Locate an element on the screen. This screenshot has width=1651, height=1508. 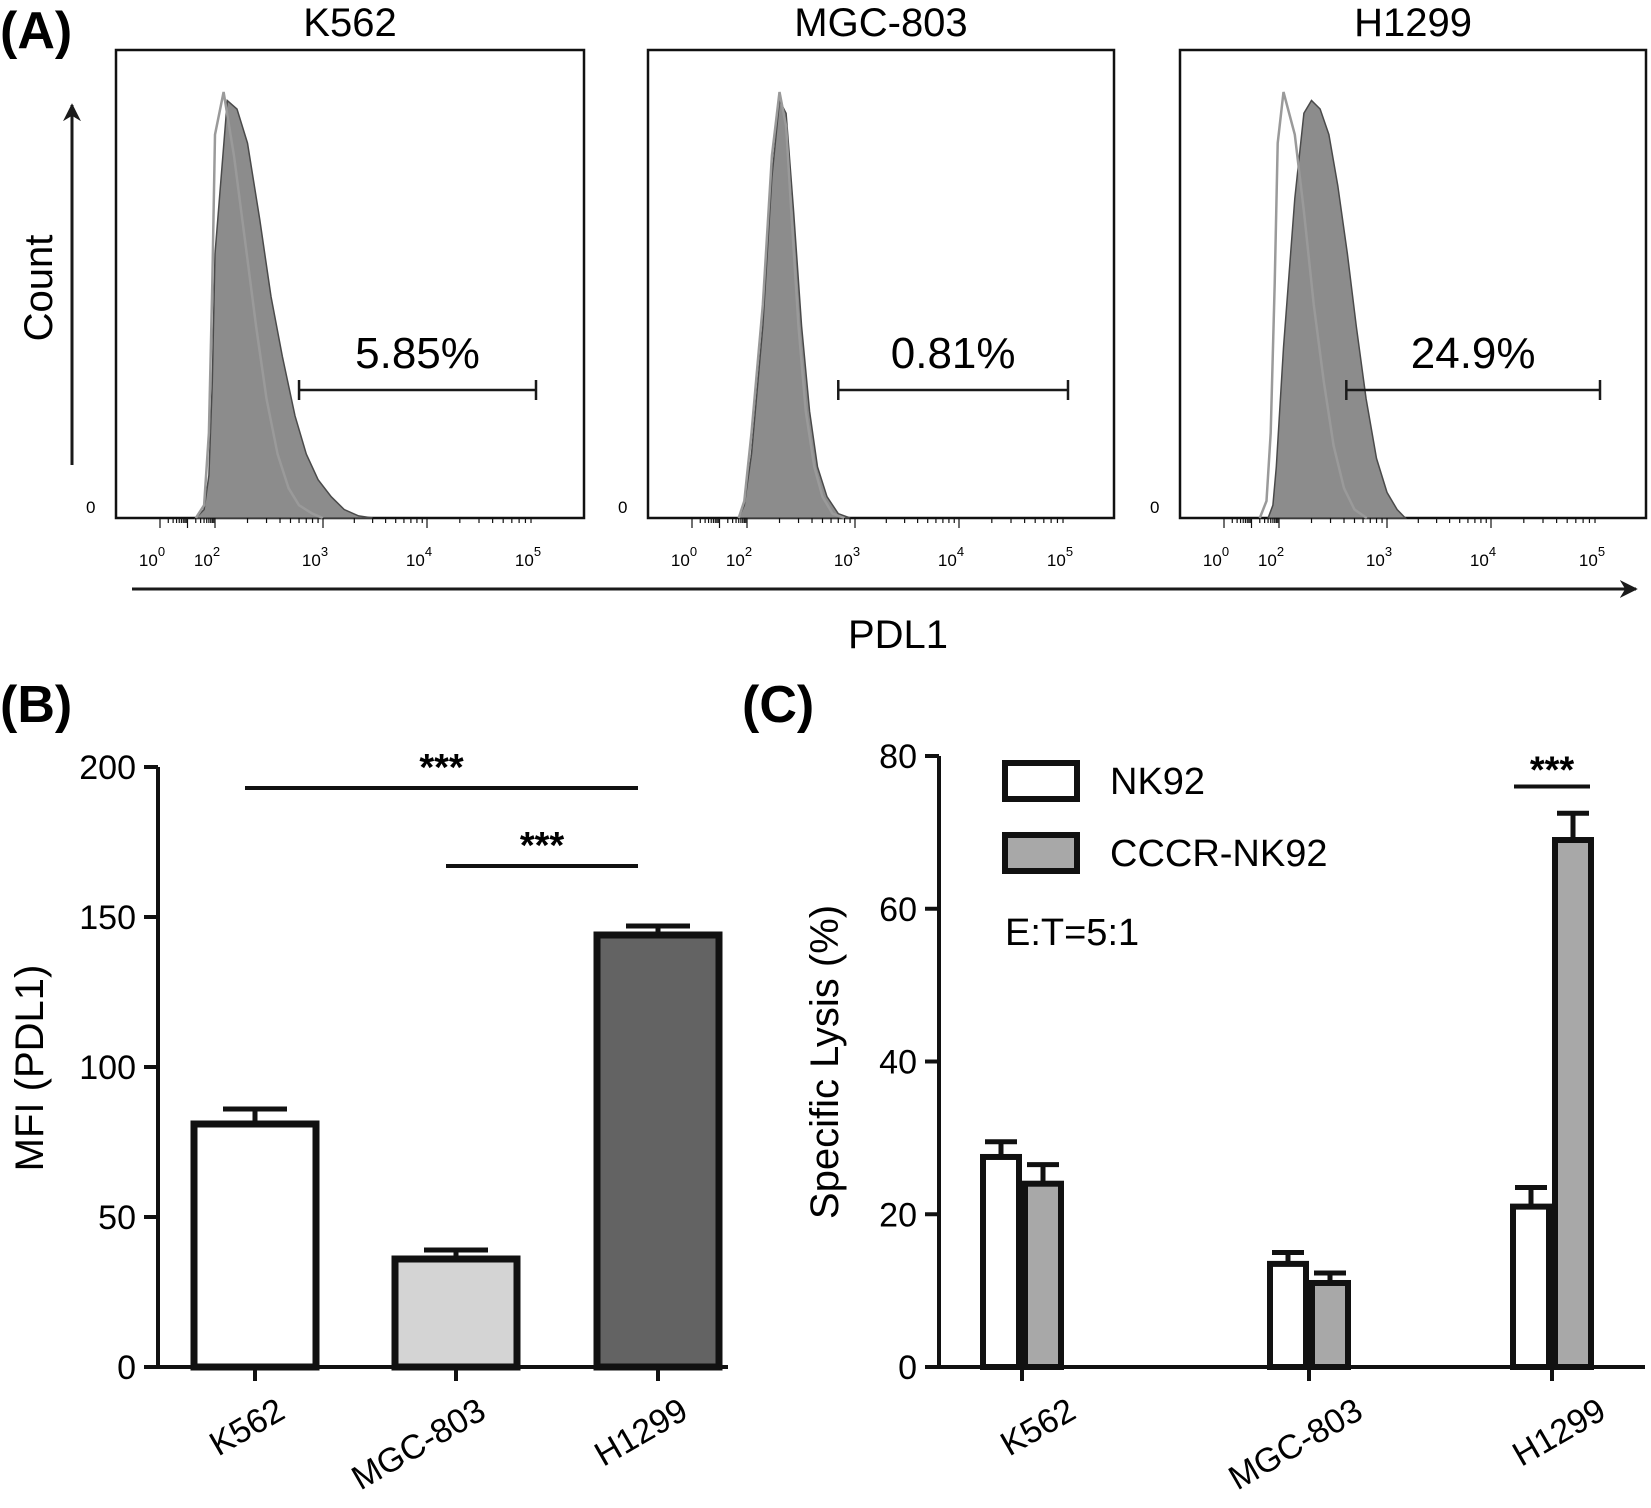
histogram-title: K562 is located at coordinates (349, 23).